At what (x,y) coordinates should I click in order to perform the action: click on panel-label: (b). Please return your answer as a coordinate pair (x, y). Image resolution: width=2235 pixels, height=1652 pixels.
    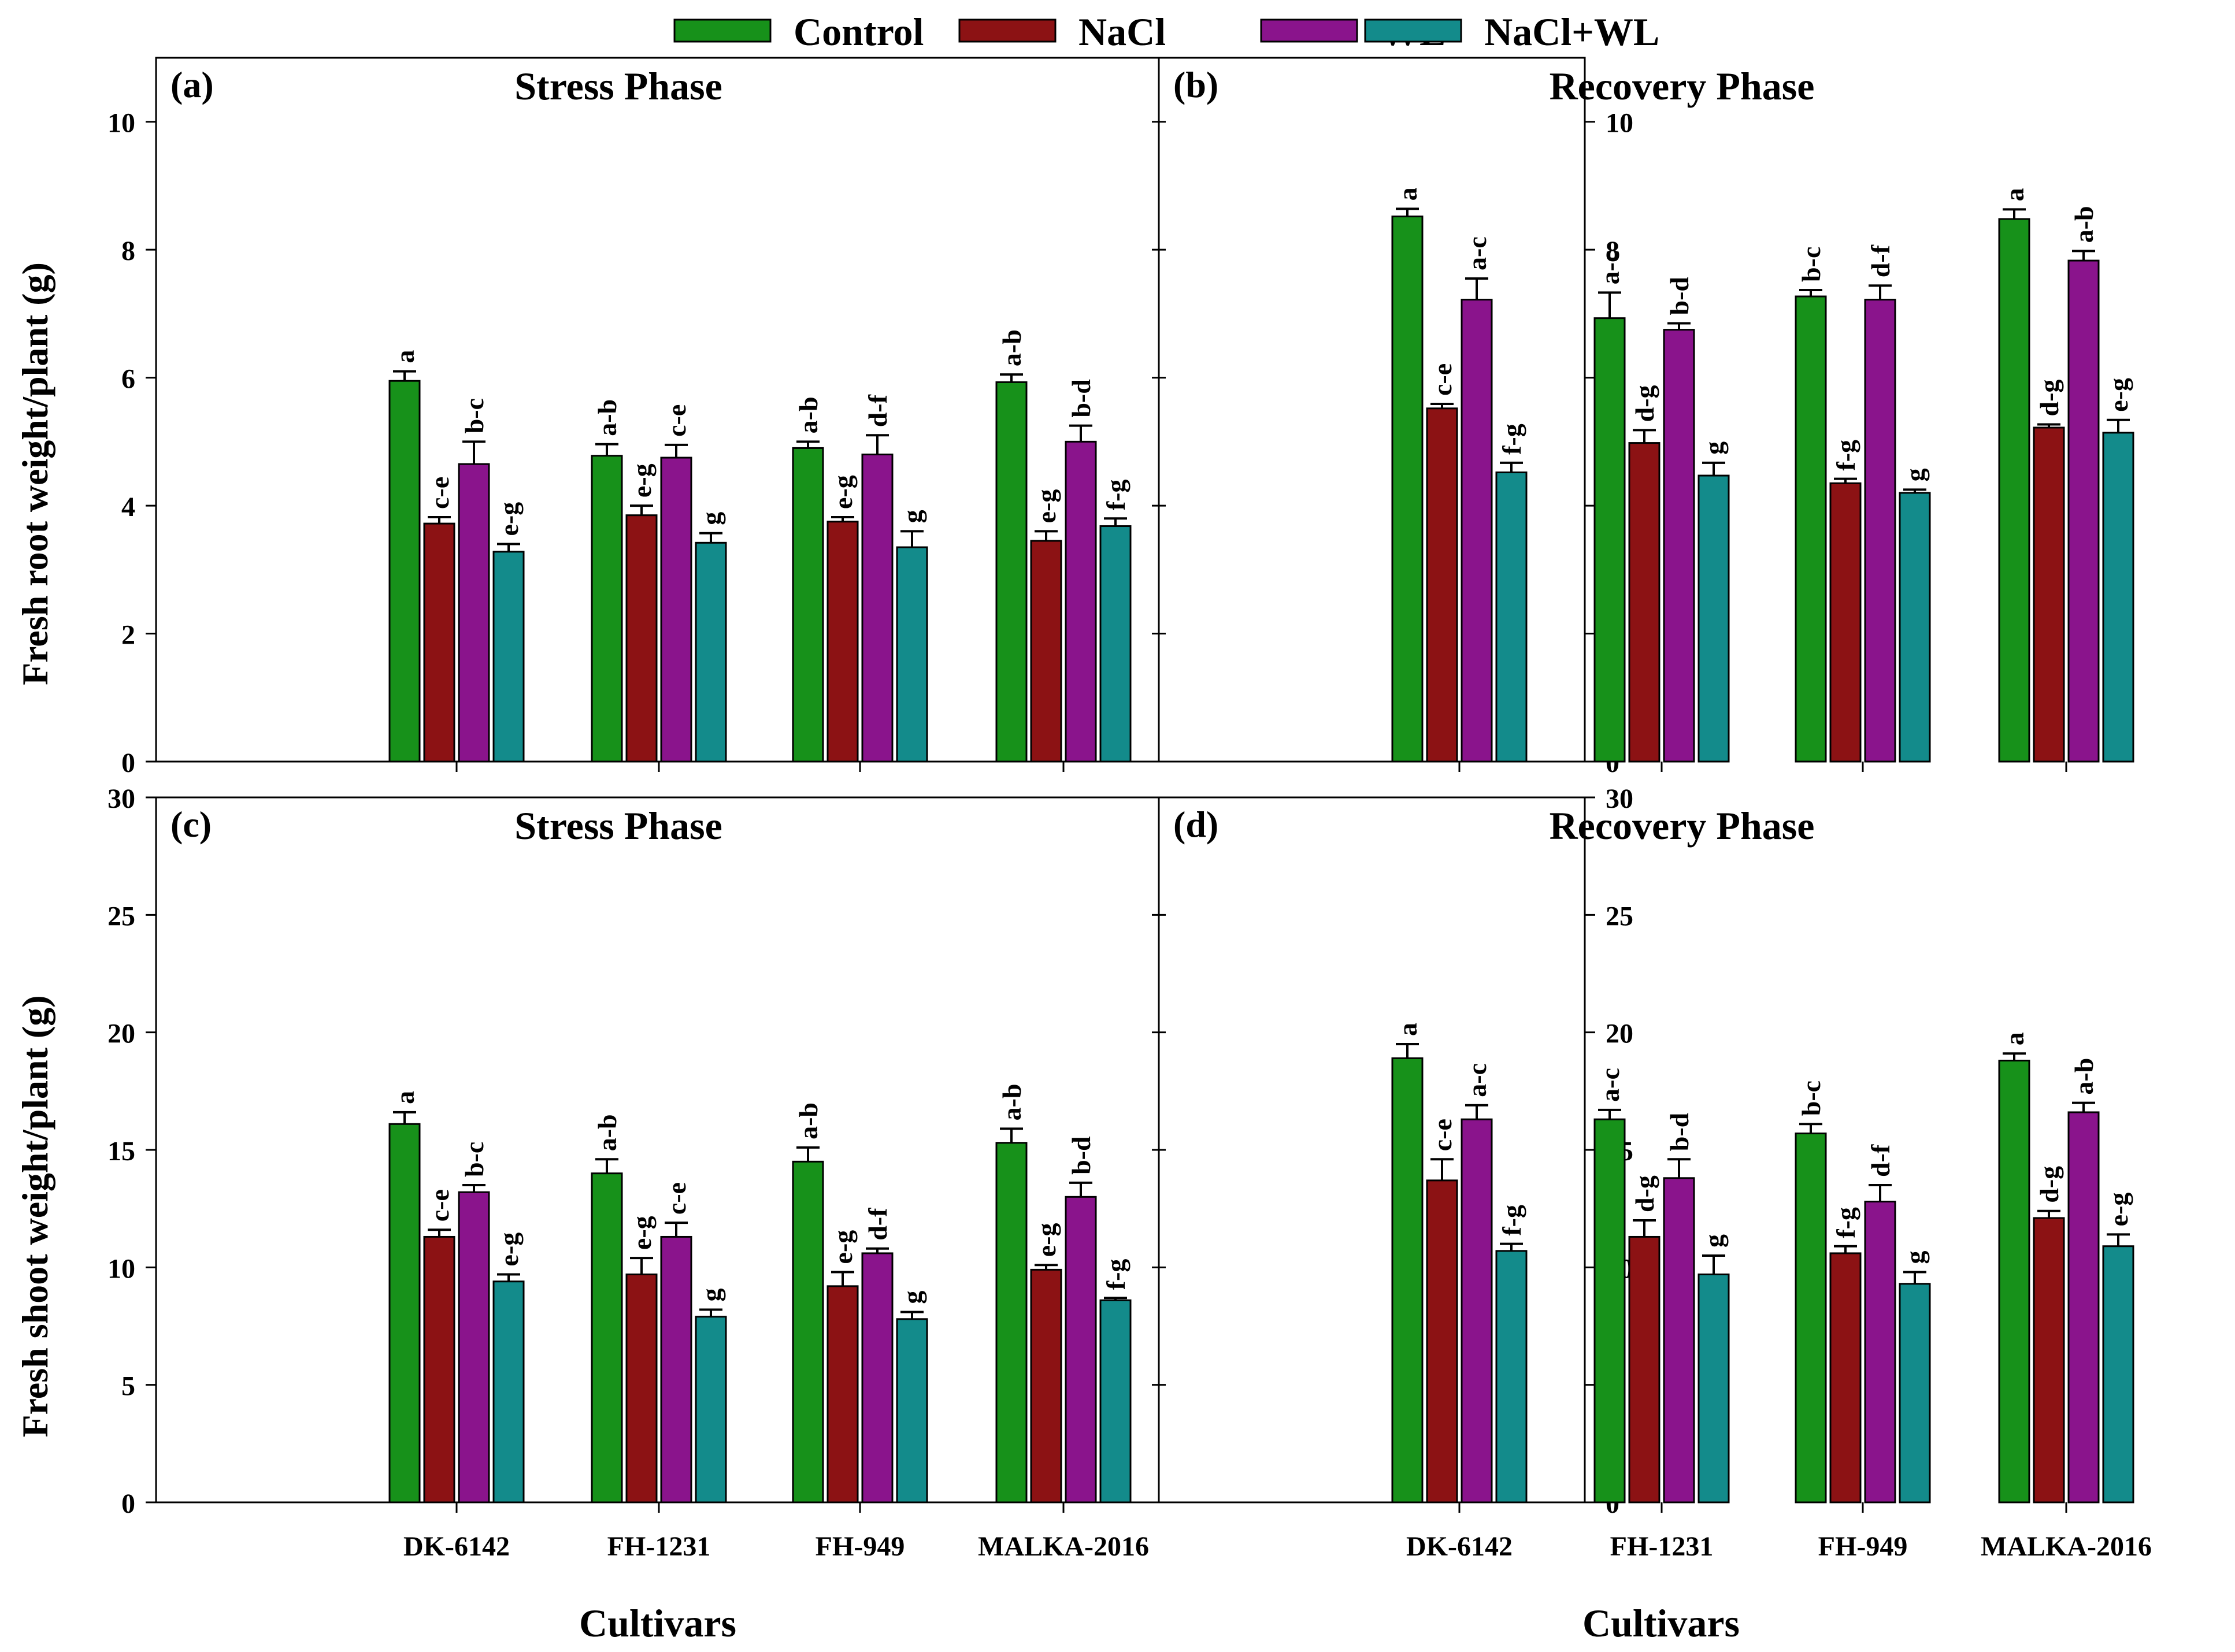
    Looking at the image, I should click on (1196, 84).